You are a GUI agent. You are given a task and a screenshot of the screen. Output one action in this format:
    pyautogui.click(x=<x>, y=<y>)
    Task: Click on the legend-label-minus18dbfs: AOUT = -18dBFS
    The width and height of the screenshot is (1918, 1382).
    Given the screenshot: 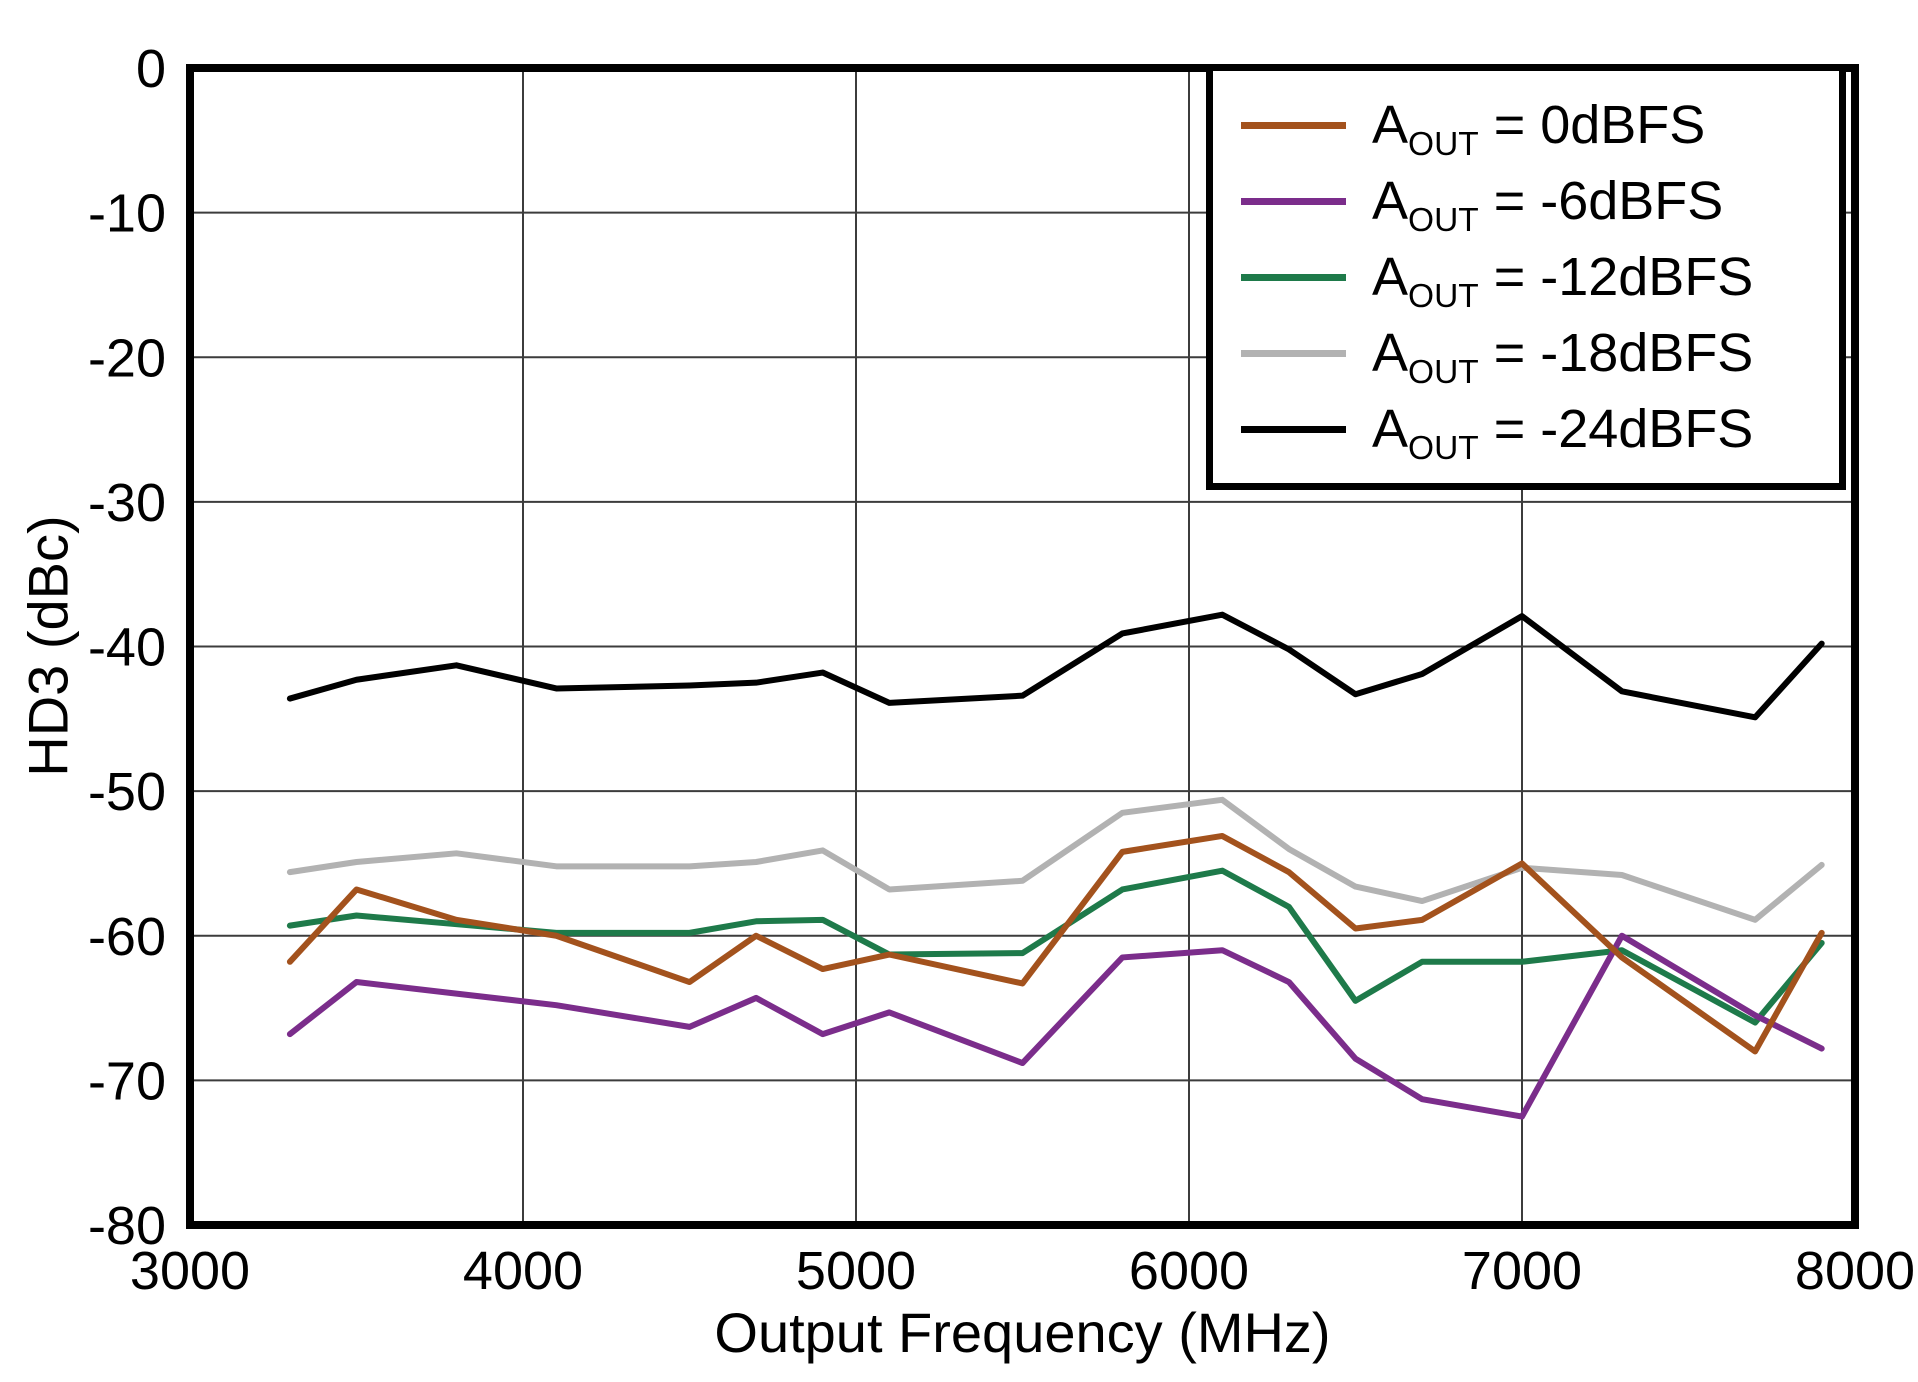 What is the action you would take?
    pyautogui.click(x=1563, y=355)
    